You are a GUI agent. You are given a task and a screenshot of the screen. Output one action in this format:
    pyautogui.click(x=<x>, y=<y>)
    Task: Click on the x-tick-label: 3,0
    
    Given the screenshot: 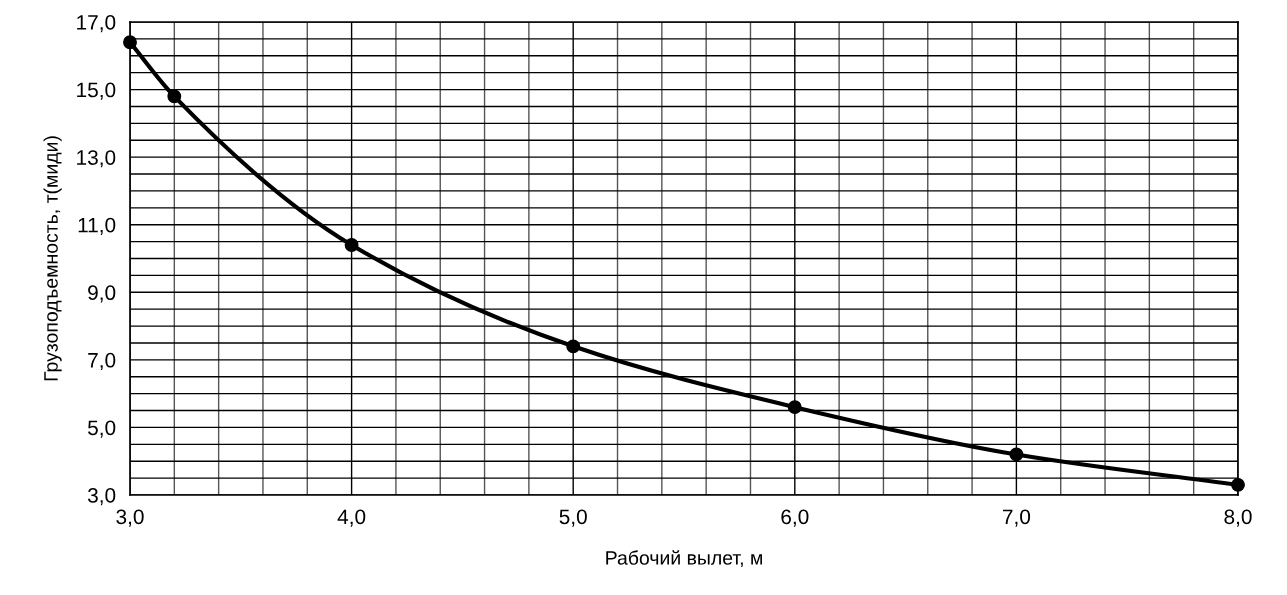 What is the action you would take?
    pyautogui.click(x=130, y=518)
    